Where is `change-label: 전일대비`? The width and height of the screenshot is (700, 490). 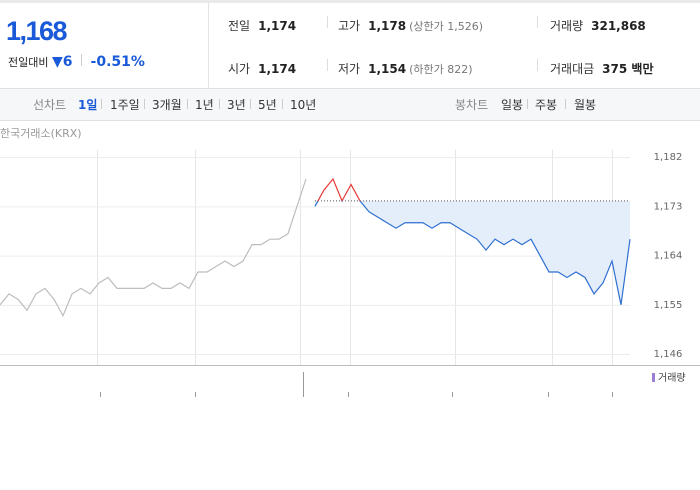 change-label: 전일대비 is located at coordinates (28, 62).